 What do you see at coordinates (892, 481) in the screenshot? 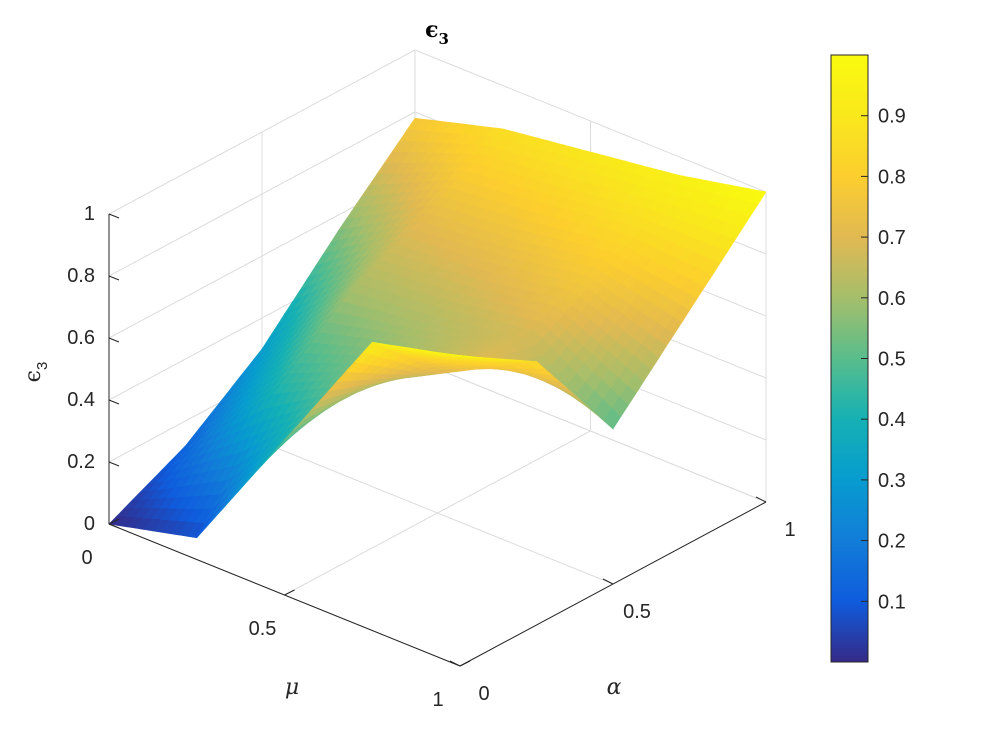
I see `colorbar-tick-label: 0.3` at bounding box center [892, 481].